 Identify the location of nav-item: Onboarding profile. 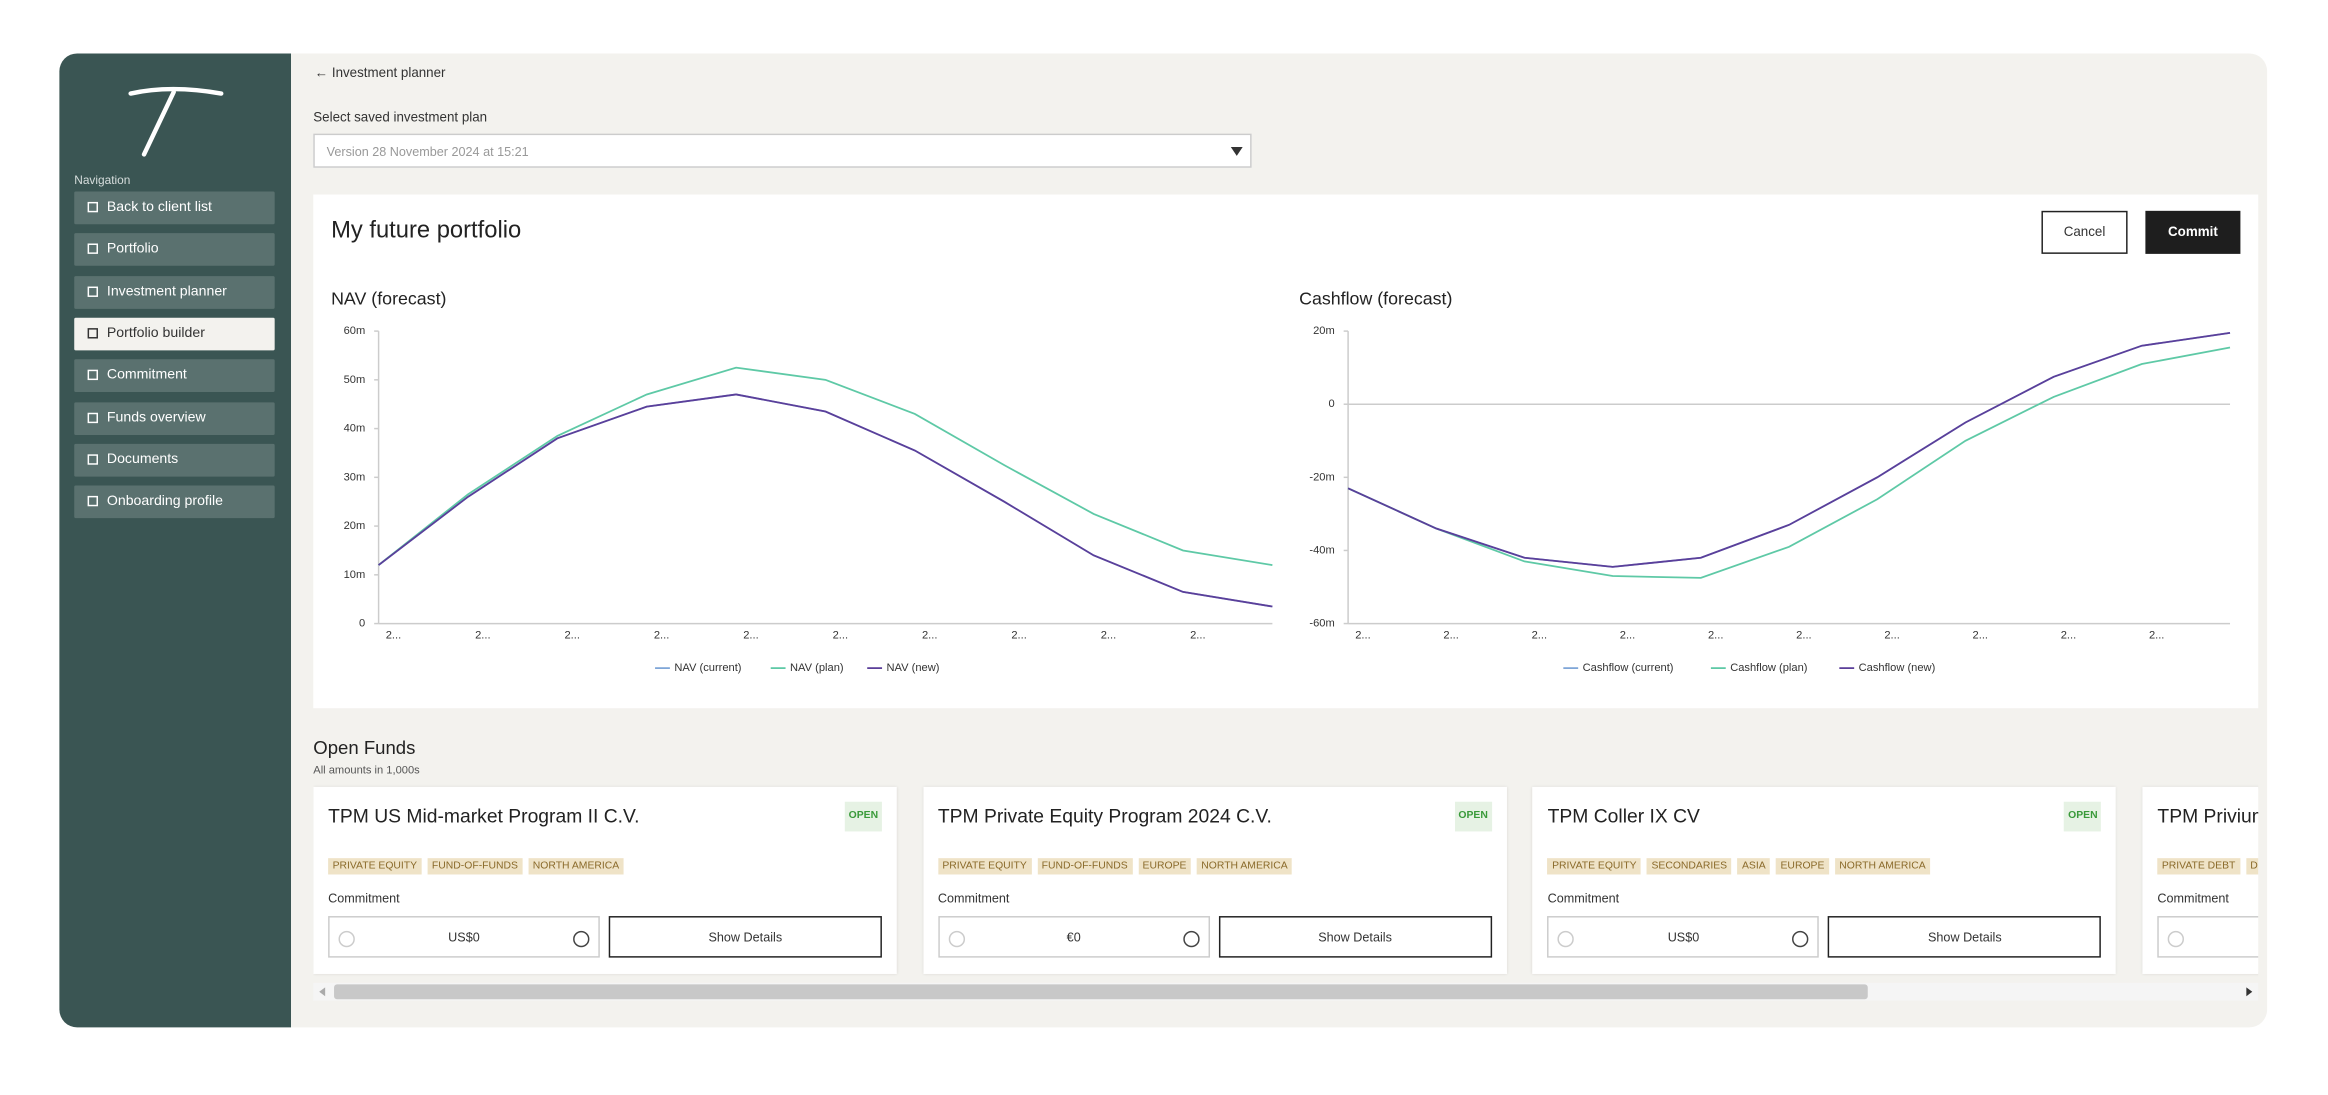
(174, 502).